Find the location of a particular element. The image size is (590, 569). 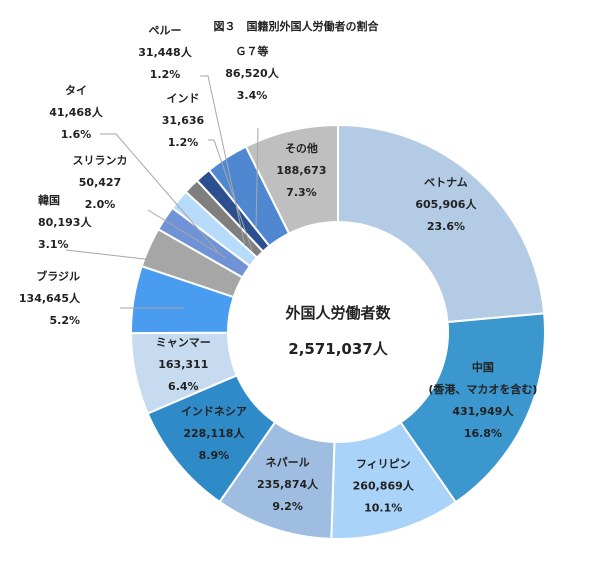

slice-label-slice-3-line-3: 9.2% is located at coordinates (287, 506).